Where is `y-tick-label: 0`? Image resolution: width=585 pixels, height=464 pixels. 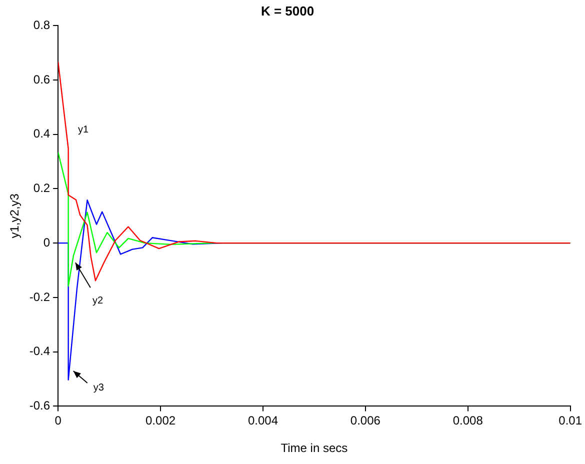 y-tick-label: 0 is located at coordinates (46, 242).